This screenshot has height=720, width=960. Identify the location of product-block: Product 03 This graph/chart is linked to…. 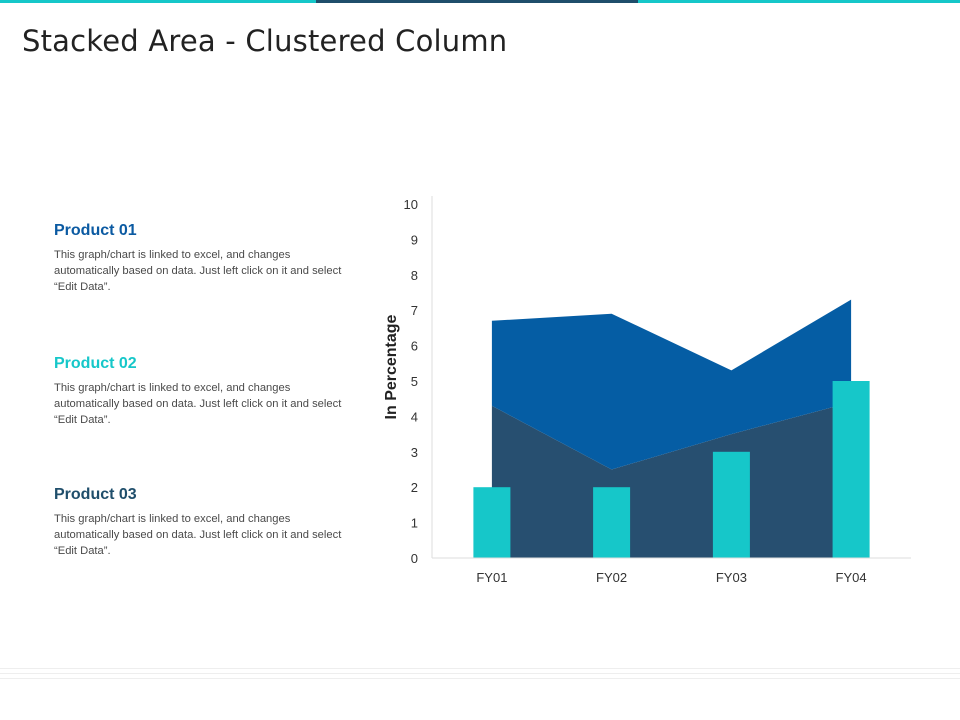
(204, 522).